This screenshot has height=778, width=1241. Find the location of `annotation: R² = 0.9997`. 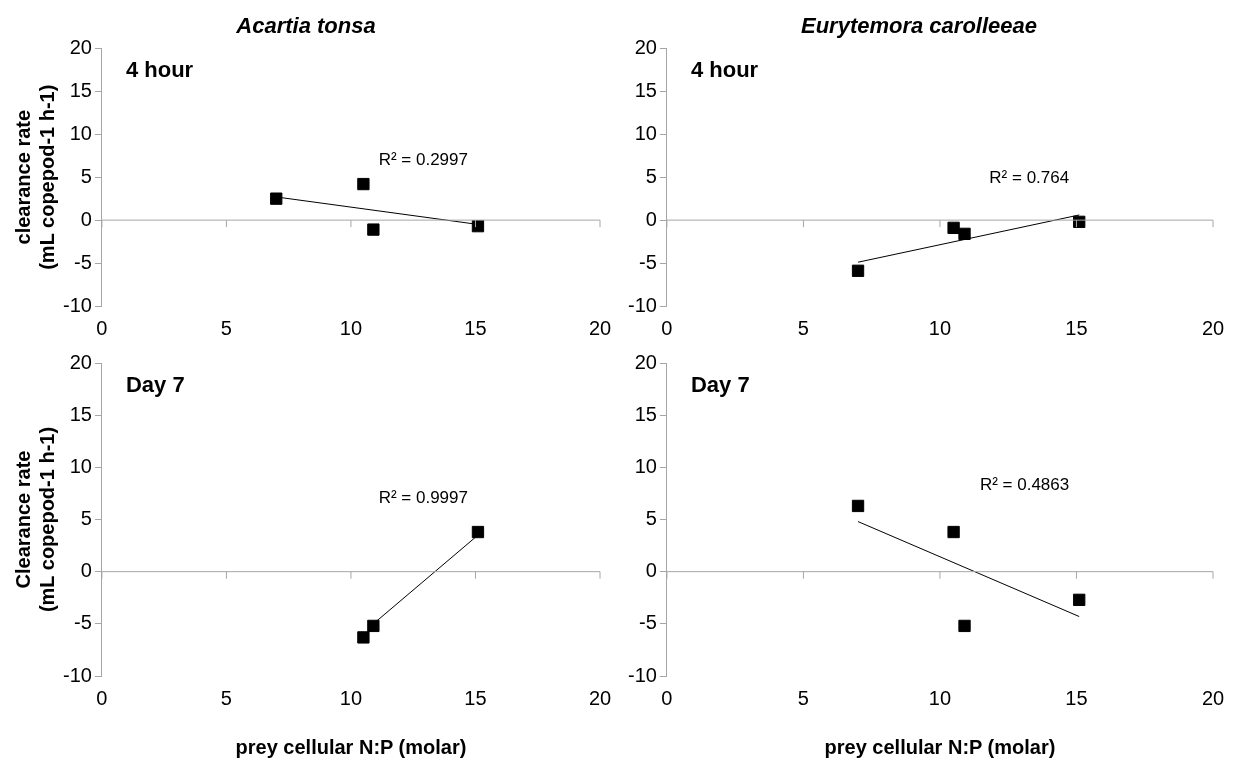

annotation: R² = 0.9997 is located at coordinates (423, 498).